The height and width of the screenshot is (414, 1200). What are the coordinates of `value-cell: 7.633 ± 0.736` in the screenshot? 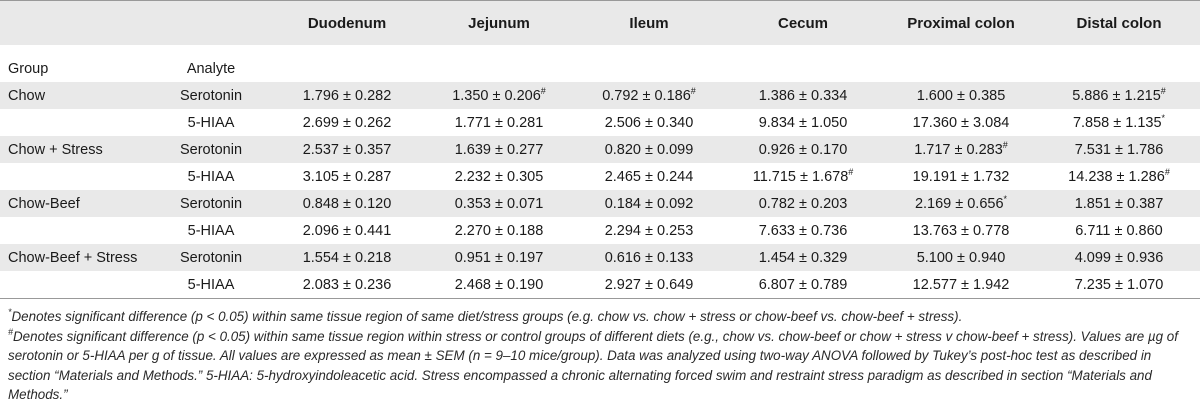 It's located at (803, 231).